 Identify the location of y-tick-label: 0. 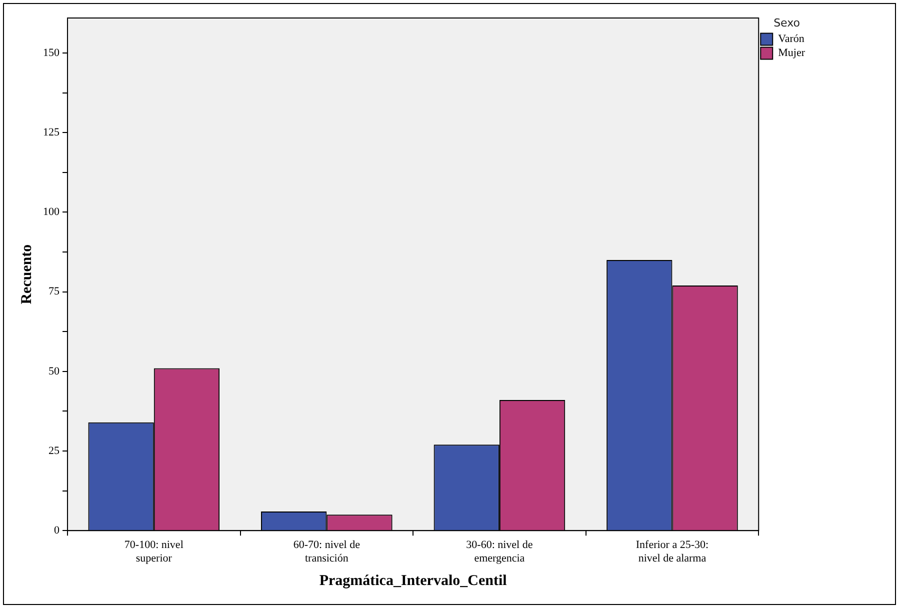
(57, 530).